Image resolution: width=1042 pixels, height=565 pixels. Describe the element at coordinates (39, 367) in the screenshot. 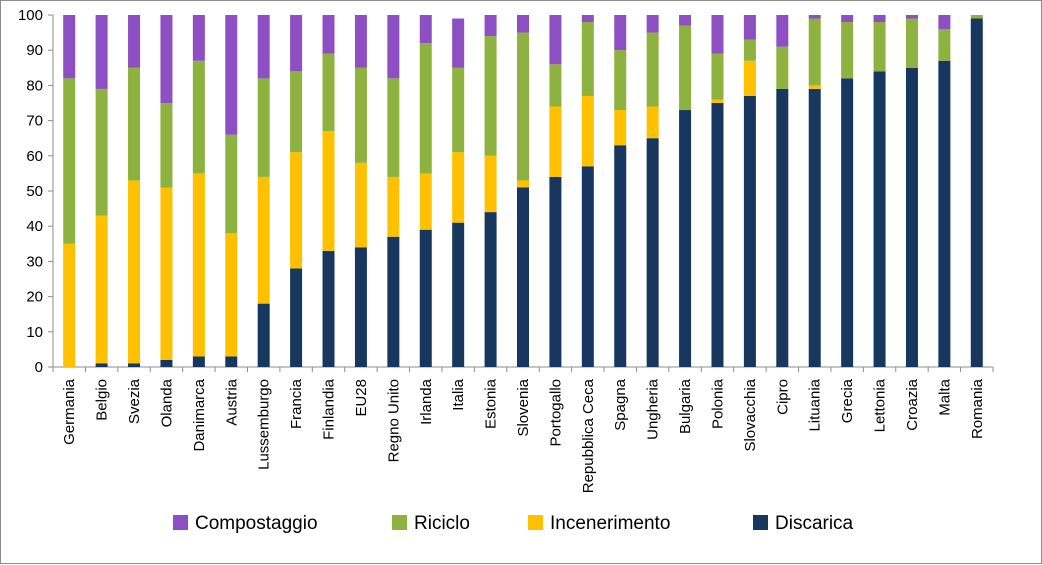

I see `y-tick-label: 0` at that location.